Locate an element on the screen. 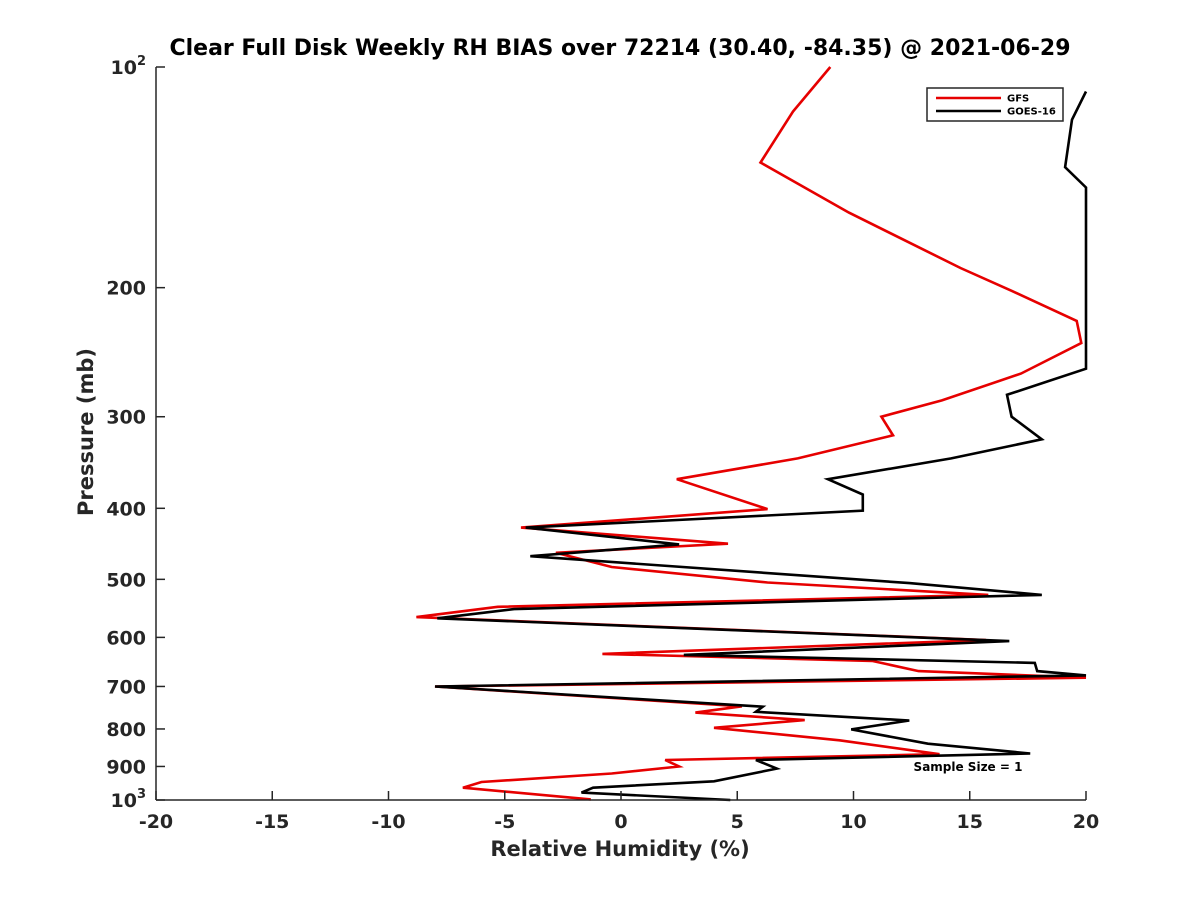  x-tick-label: 0 is located at coordinates (620, 822).